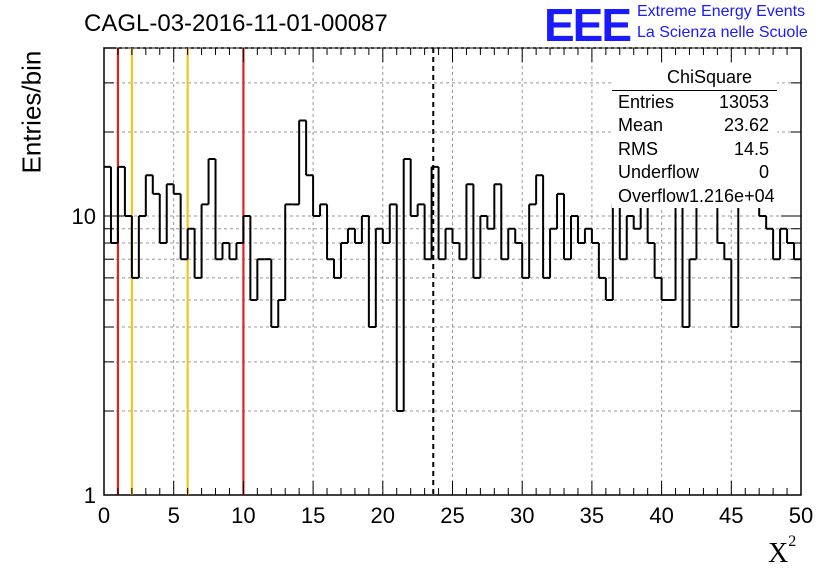 This screenshot has height=572, width=836. What do you see at coordinates (654, 195) in the screenshot?
I see `stats-label: Overflow` at bounding box center [654, 195].